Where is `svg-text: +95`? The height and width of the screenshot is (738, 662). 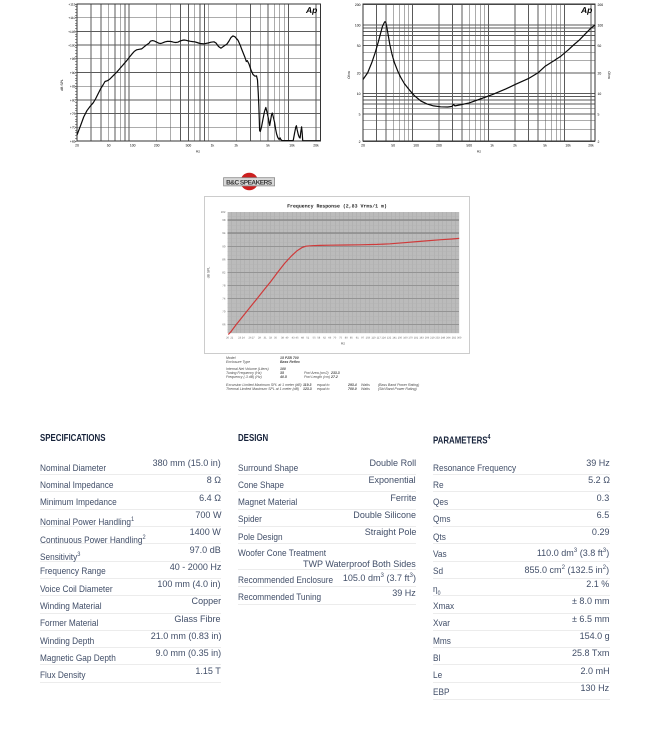 svg-text: +95 is located at coordinates (73, 59).